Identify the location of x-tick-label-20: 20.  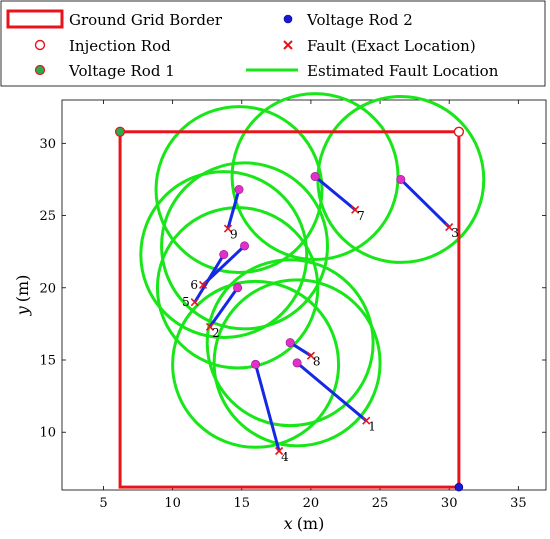
(311, 503).